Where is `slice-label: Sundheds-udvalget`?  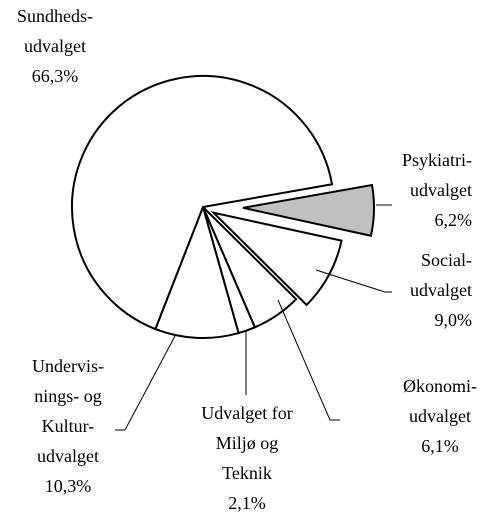
slice-label: Sundheds-udvalget is located at coordinates (55, 31).